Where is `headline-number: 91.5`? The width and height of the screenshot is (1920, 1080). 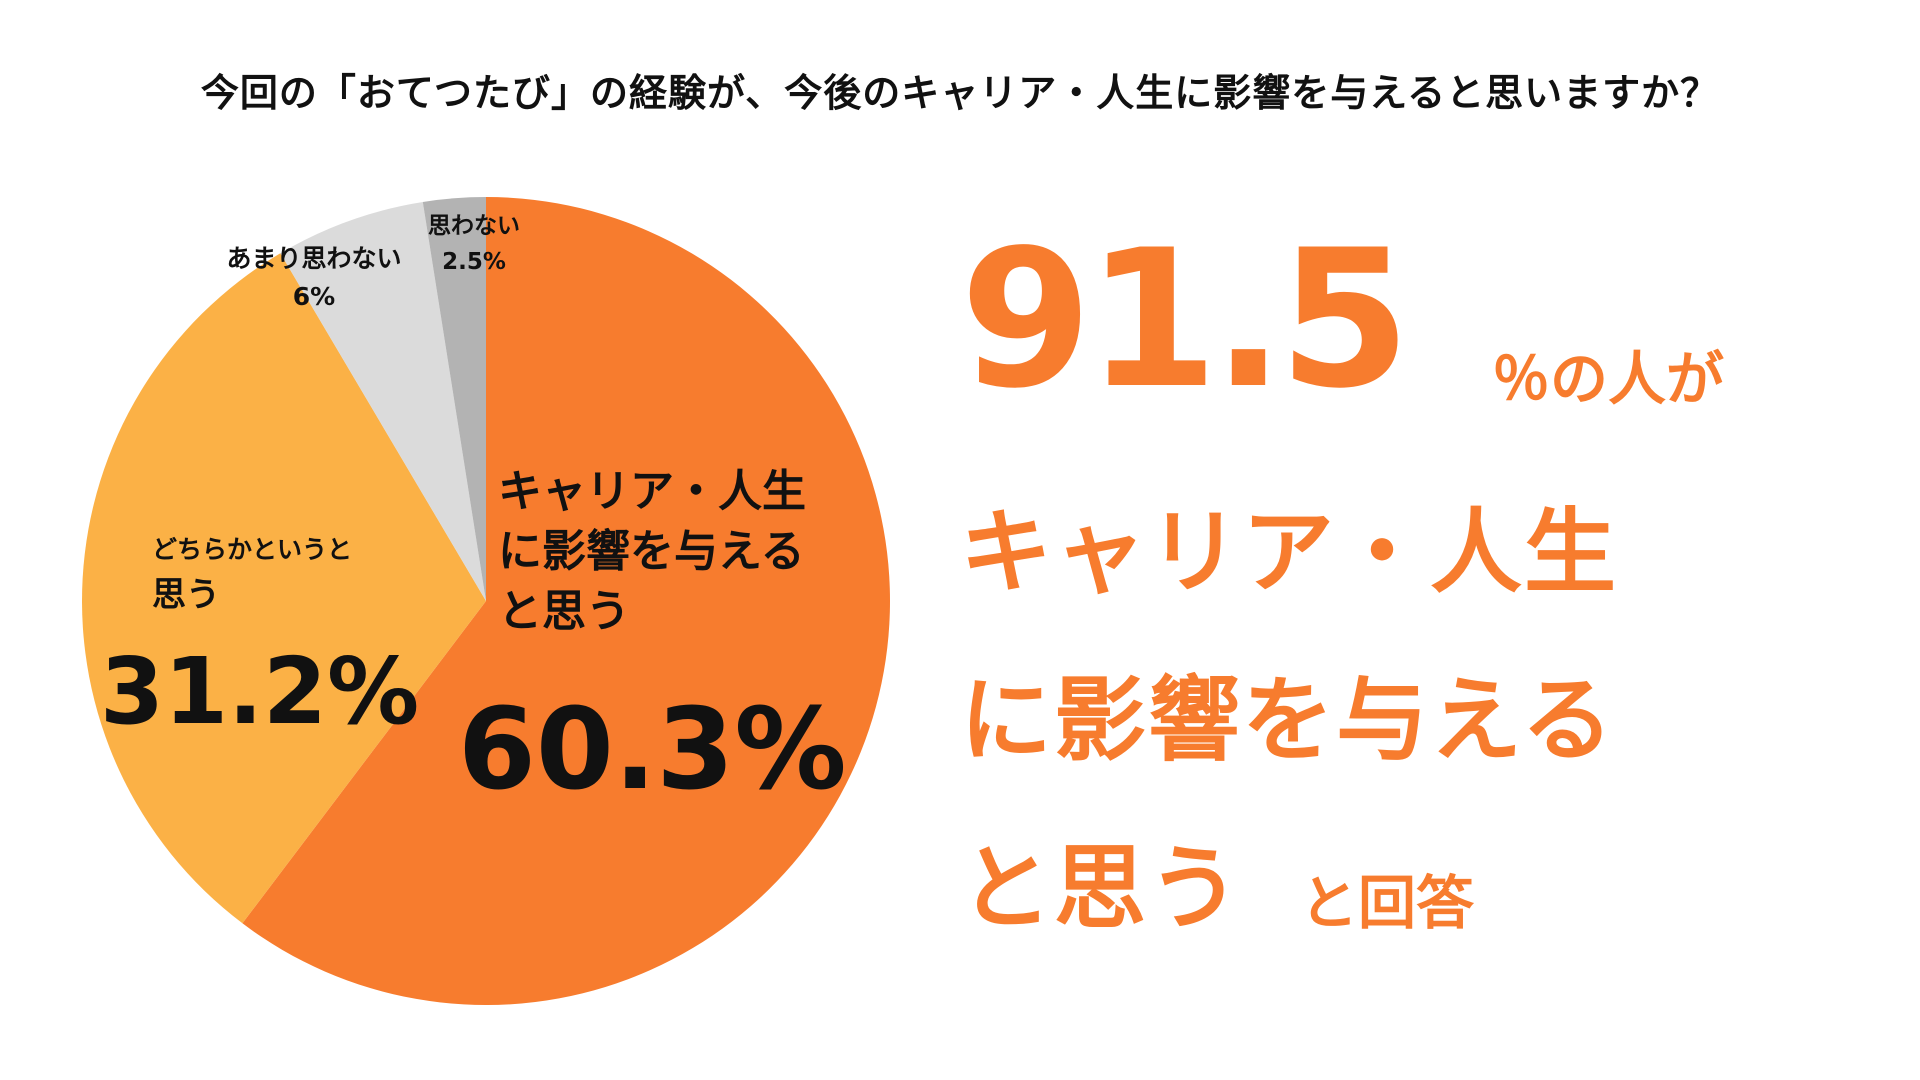
headline-number: 91.5 is located at coordinates (1185, 319).